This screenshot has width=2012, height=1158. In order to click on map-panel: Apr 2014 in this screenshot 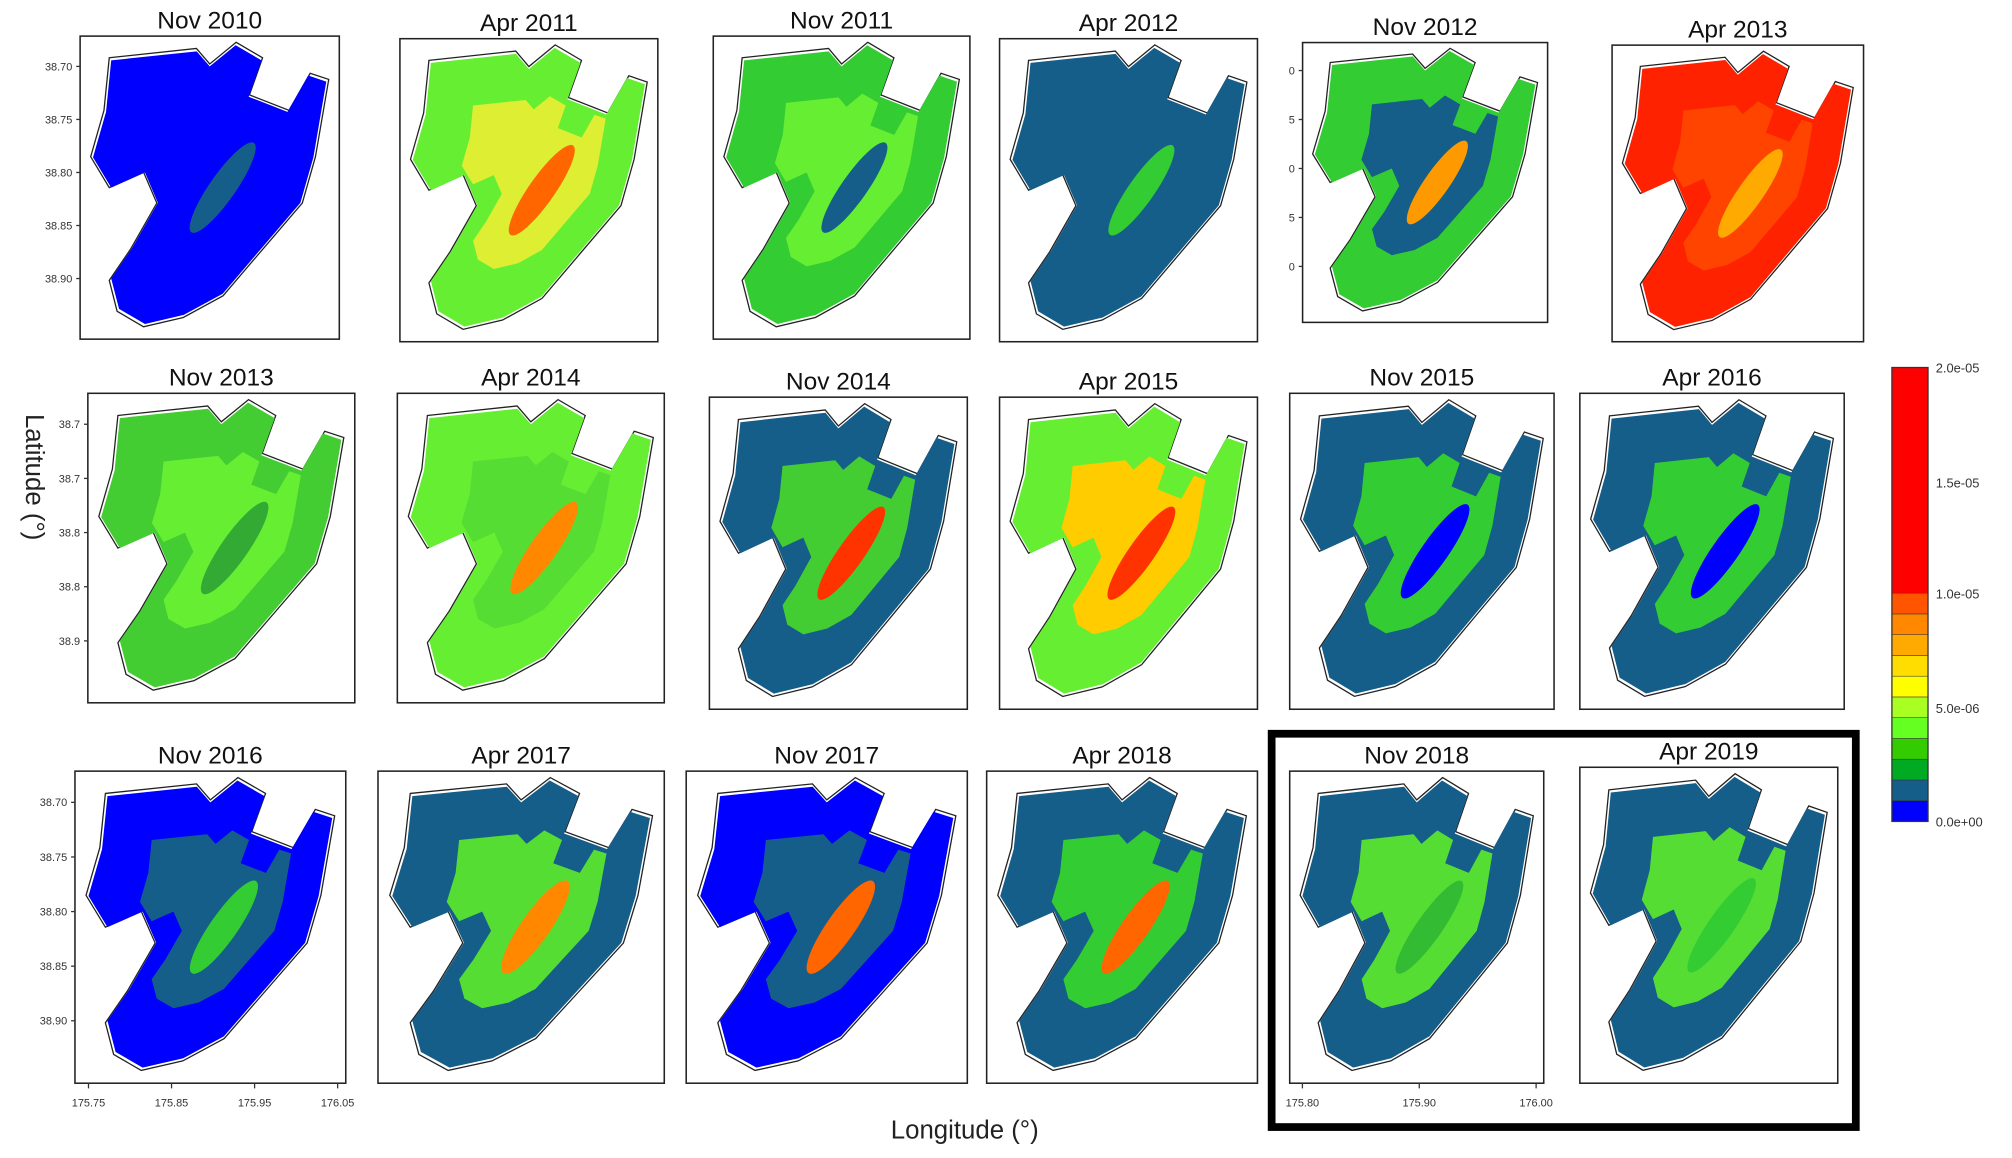, I will do `click(531, 534)`.